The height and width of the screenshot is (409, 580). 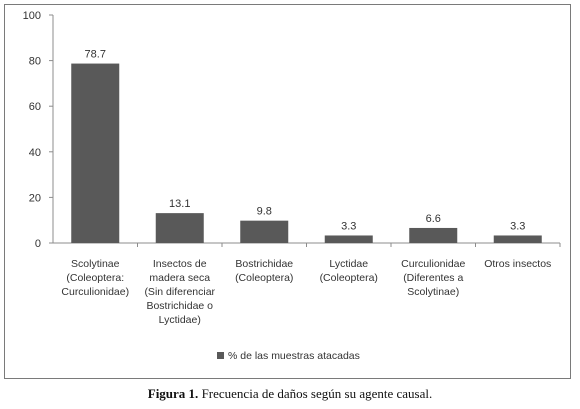 I want to click on category-label: Lyctidae (Coleoptera), so click(x=349, y=271).